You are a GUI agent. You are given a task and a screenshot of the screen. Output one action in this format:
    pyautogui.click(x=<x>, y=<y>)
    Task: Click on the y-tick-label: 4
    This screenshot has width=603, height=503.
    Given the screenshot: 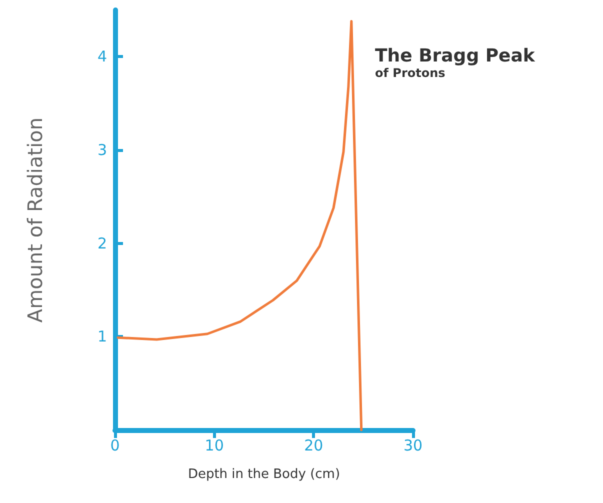 What is the action you would take?
    pyautogui.click(x=102, y=57)
    